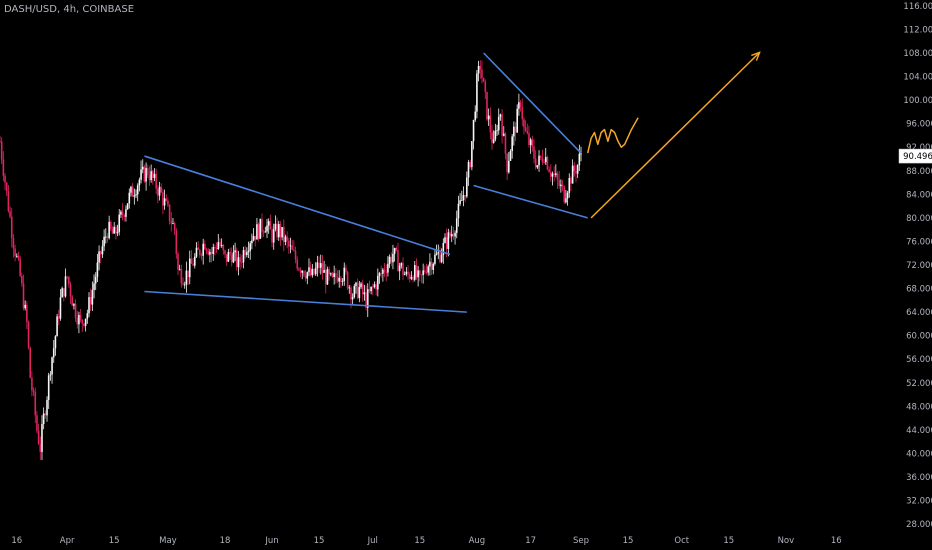 This screenshot has height=550, width=932. What do you see at coordinates (919, 219) in the screenshot?
I see `y-tick-label: 80.000` at bounding box center [919, 219].